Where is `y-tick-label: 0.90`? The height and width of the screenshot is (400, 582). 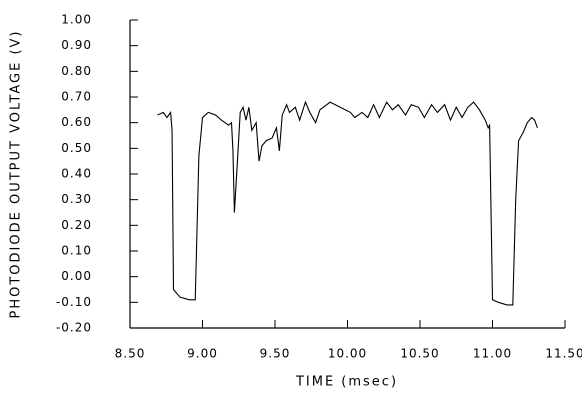
y-tick-label: 0.90 is located at coordinates (76, 45).